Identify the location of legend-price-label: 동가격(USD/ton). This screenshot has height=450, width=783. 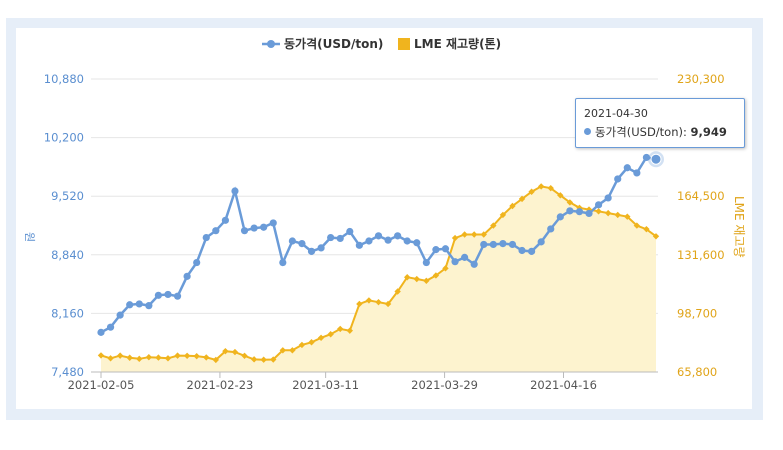
(333, 43).